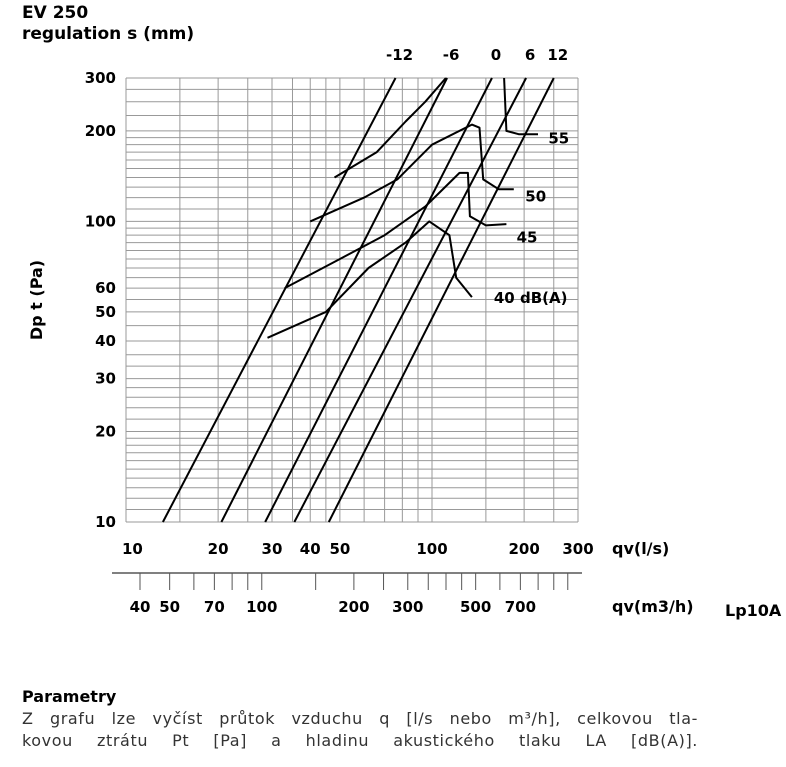 Image resolution: width=786 pixels, height=767 pixels. Describe the element at coordinates (105, 288) in the screenshot. I see `y-tick-label: 60` at that location.